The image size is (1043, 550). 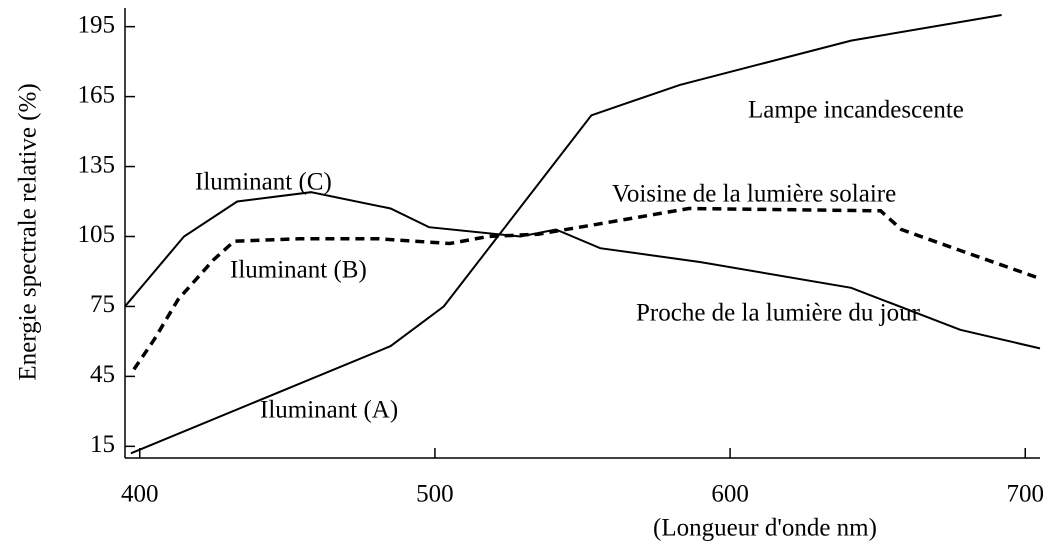 What do you see at coordinates (102, 374) in the screenshot?
I see `y-tick-label: 45` at bounding box center [102, 374].